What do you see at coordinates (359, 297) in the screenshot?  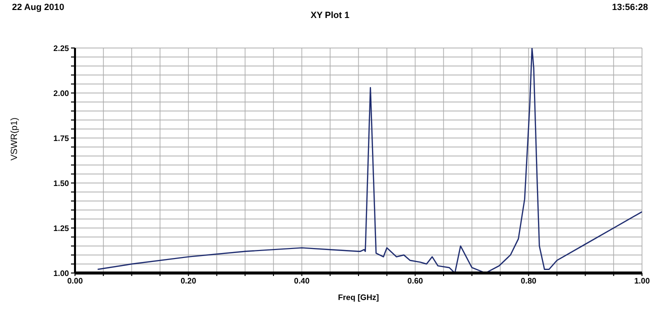 I see `x-axis-title: Freq [GHz]` at bounding box center [359, 297].